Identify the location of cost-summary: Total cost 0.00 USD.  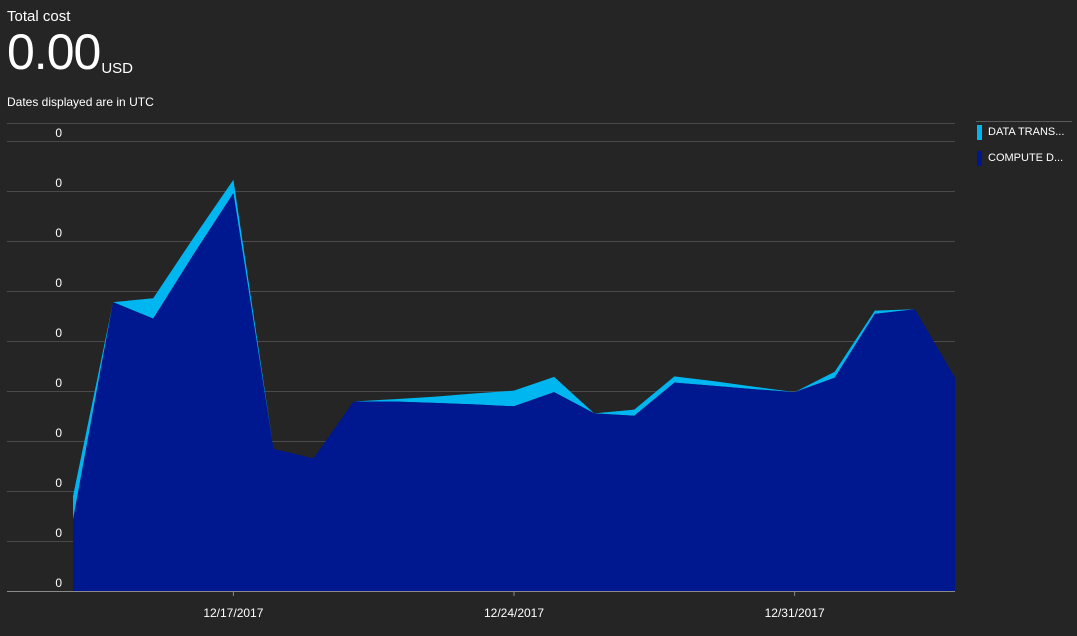
(70, 42).